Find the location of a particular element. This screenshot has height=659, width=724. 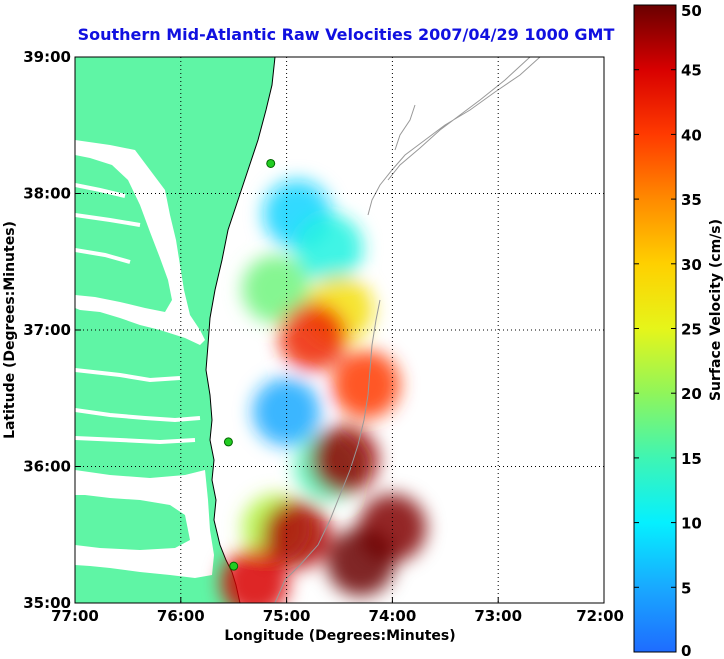

coastline is located at coordinates (240, 330).